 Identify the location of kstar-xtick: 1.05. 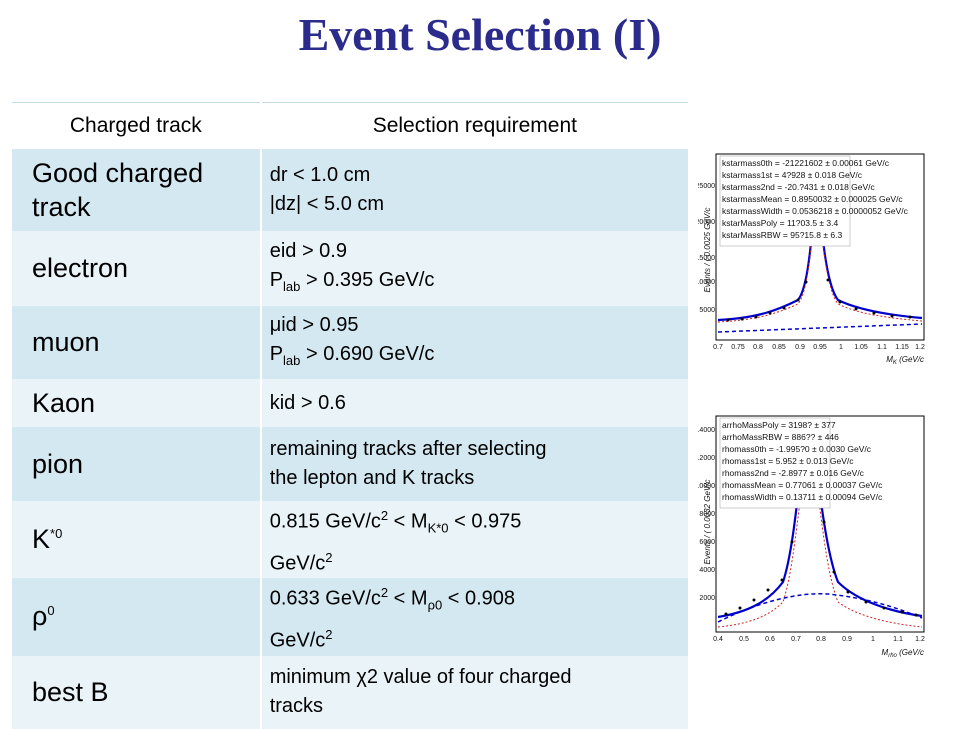
(861, 347).